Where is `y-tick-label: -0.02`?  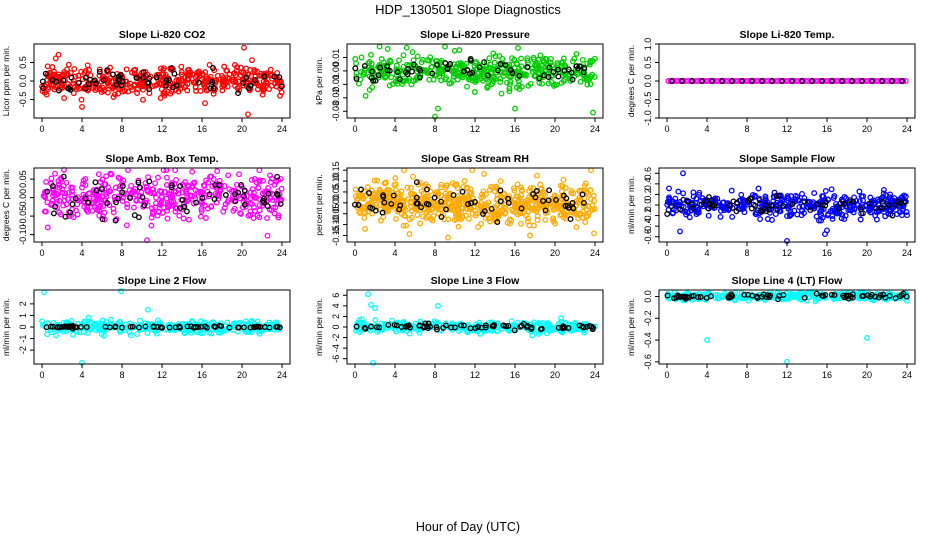
y-tick-label: -0.02 is located at coordinates (336, 98).